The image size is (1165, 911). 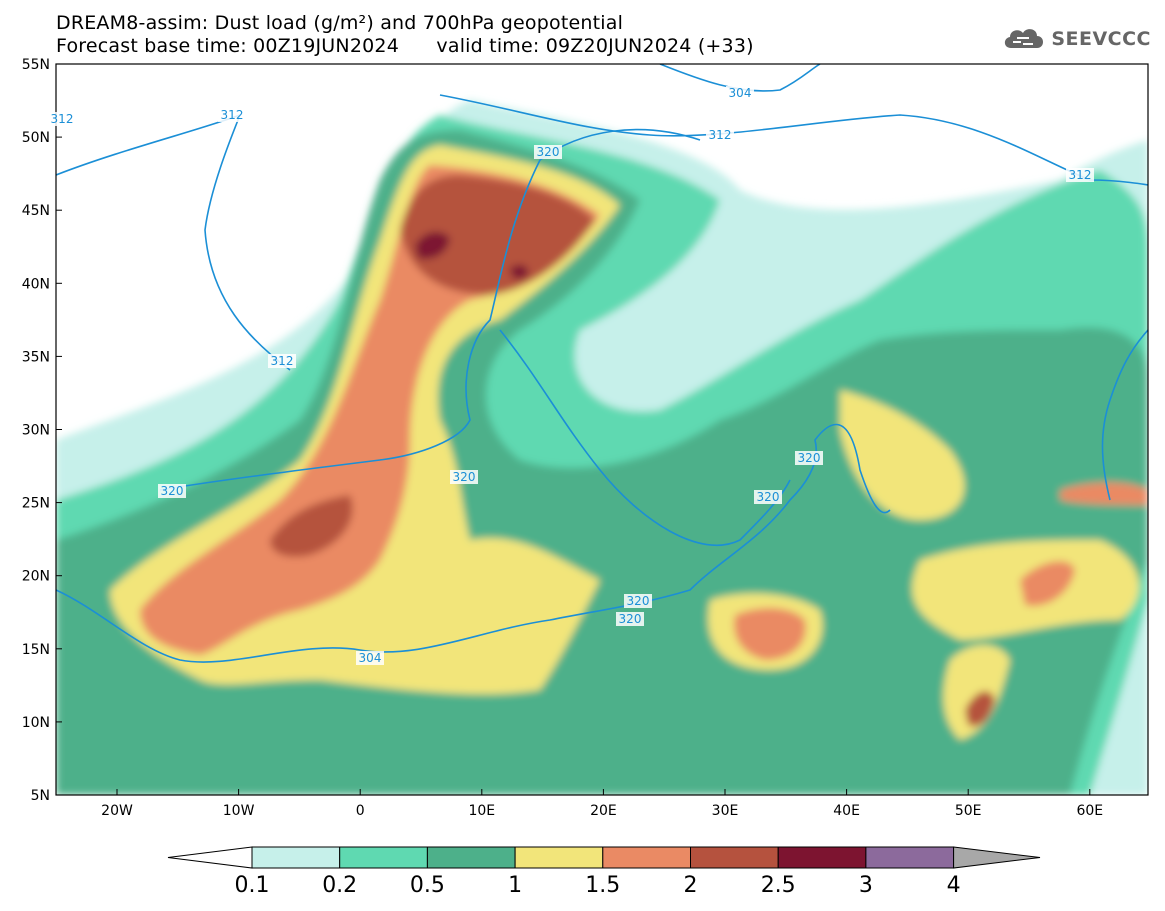 I want to click on dust-level-2.5-sardinia, so click(x=519, y=272).